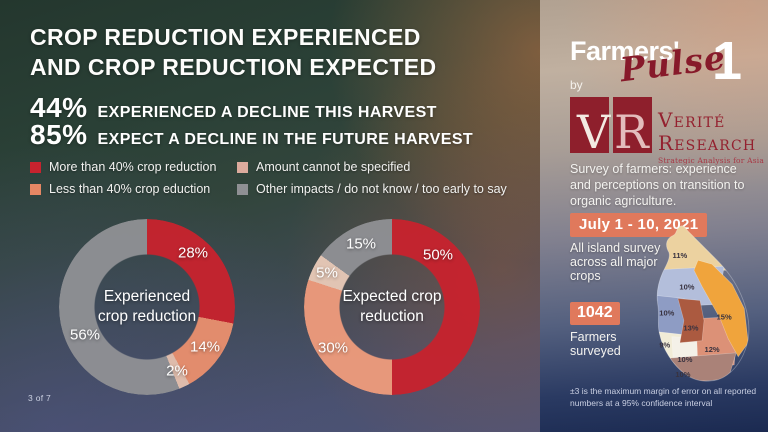 This screenshot has width=768, height=432. I want to click on map-label-north-central: 10%, so click(686, 286).